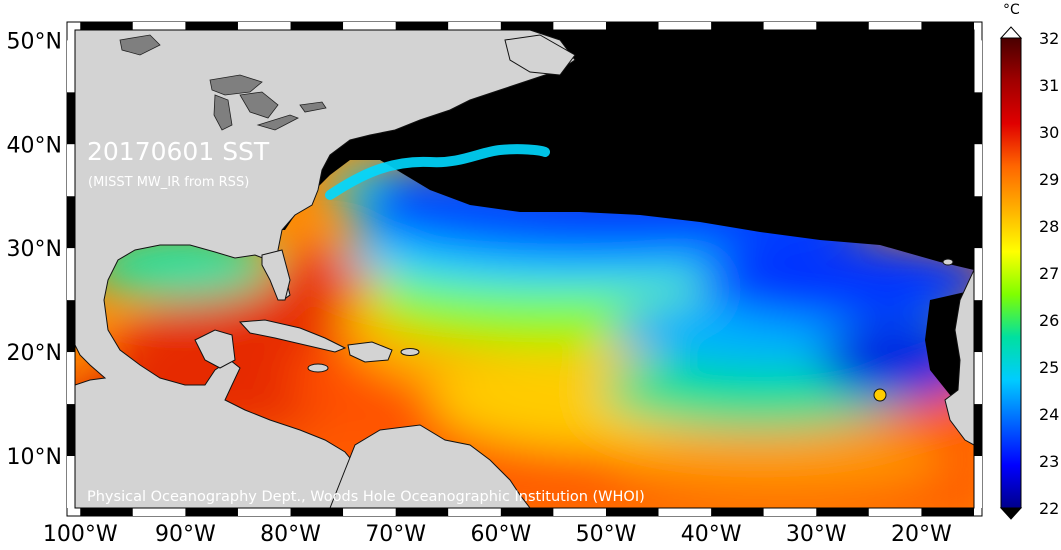 This screenshot has width=1061, height=550. I want to click on latitude-label: 40°N, so click(34, 145).